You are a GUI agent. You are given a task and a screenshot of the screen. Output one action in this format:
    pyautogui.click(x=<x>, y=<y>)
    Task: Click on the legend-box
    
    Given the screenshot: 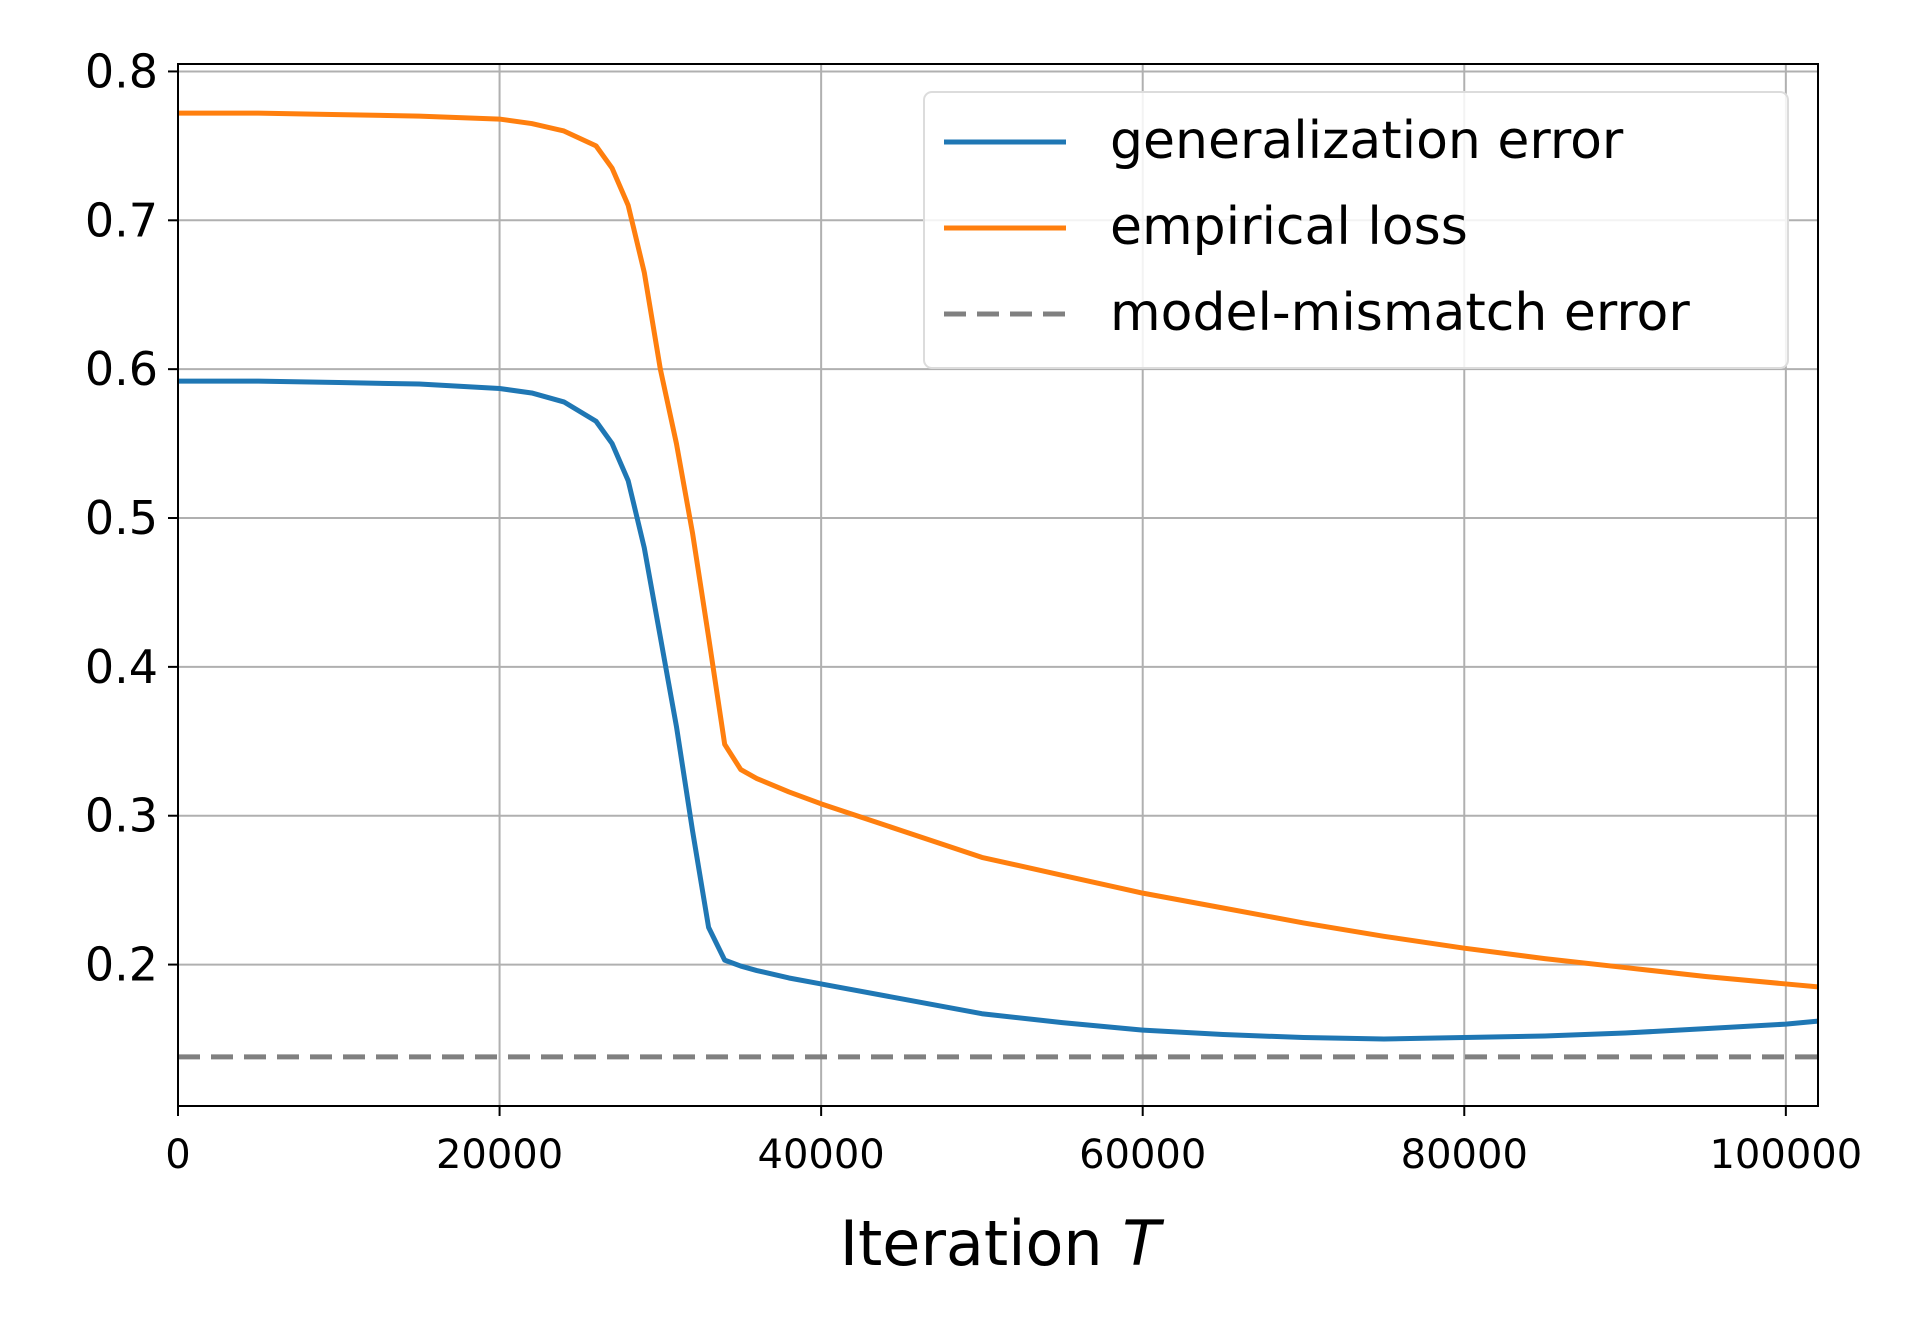 What is the action you would take?
    pyautogui.click(x=1356, y=230)
    